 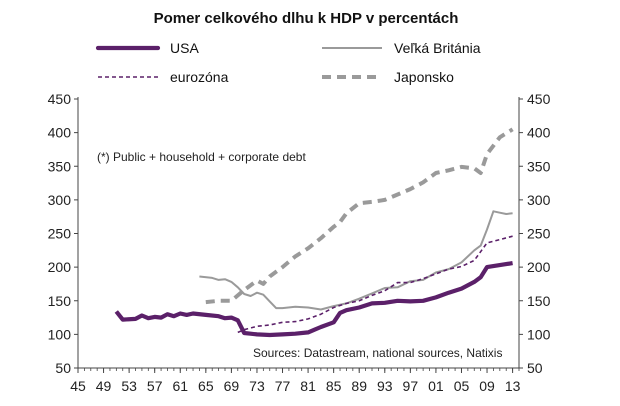 What do you see at coordinates (539, 99) in the screenshot?
I see `y-tick-label-right: 450` at bounding box center [539, 99].